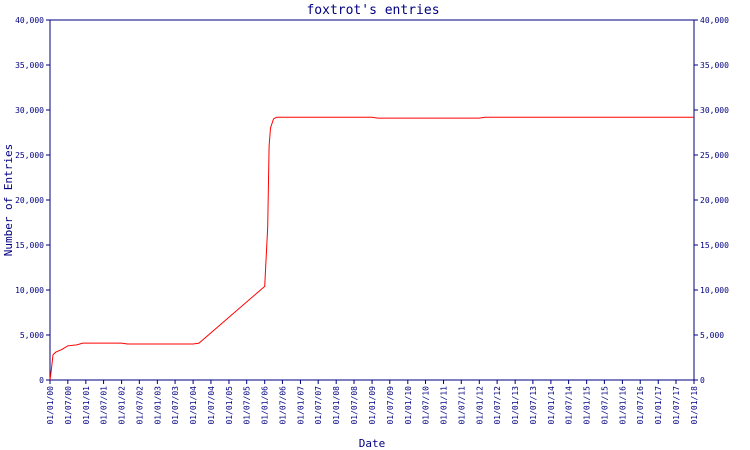 The width and height of the screenshot is (750, 450). What do you see at coordinates (408, 405) in the screenshot?
I see `x-tick-label: 01/01/10` at bounding box center [408, 405].